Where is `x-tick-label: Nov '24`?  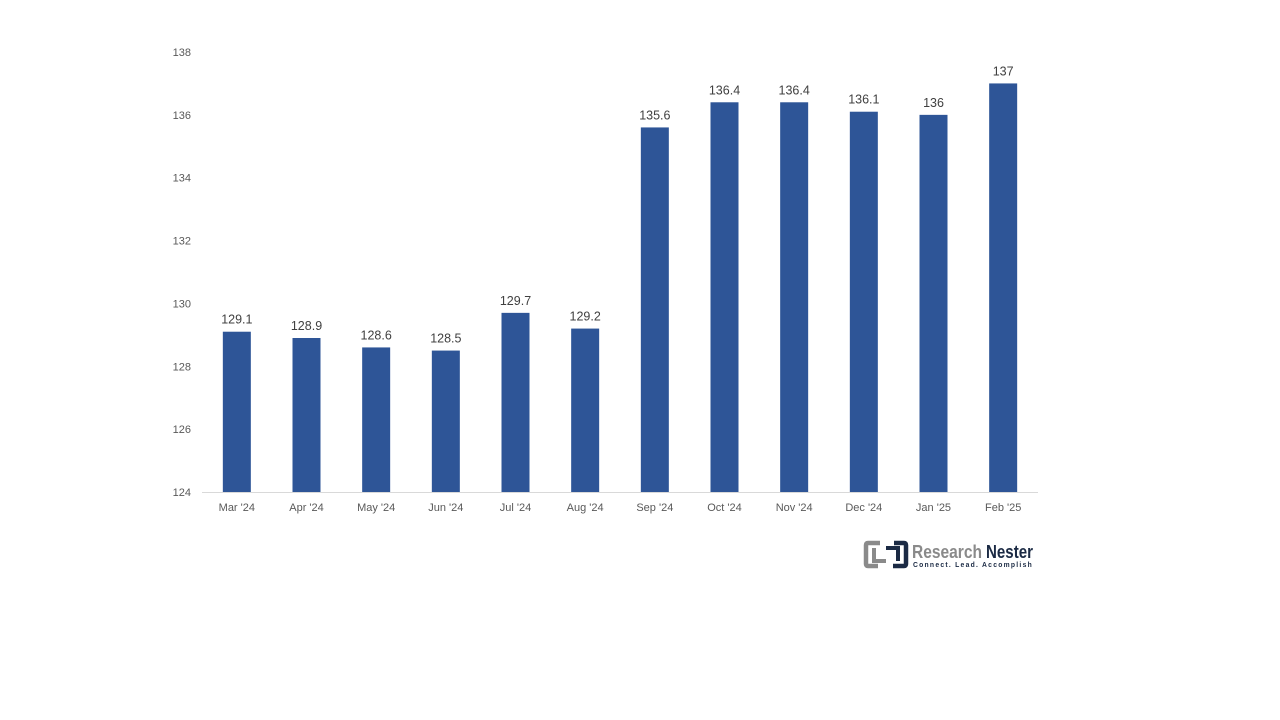 x-tick-label: Nov '24 is located at coordinates (794, 508).